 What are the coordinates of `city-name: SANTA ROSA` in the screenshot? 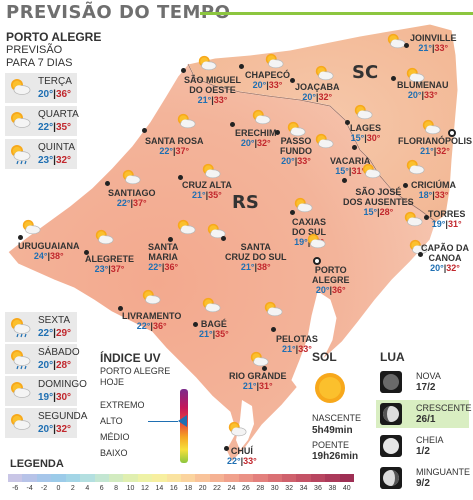 It's located at (174, 141).